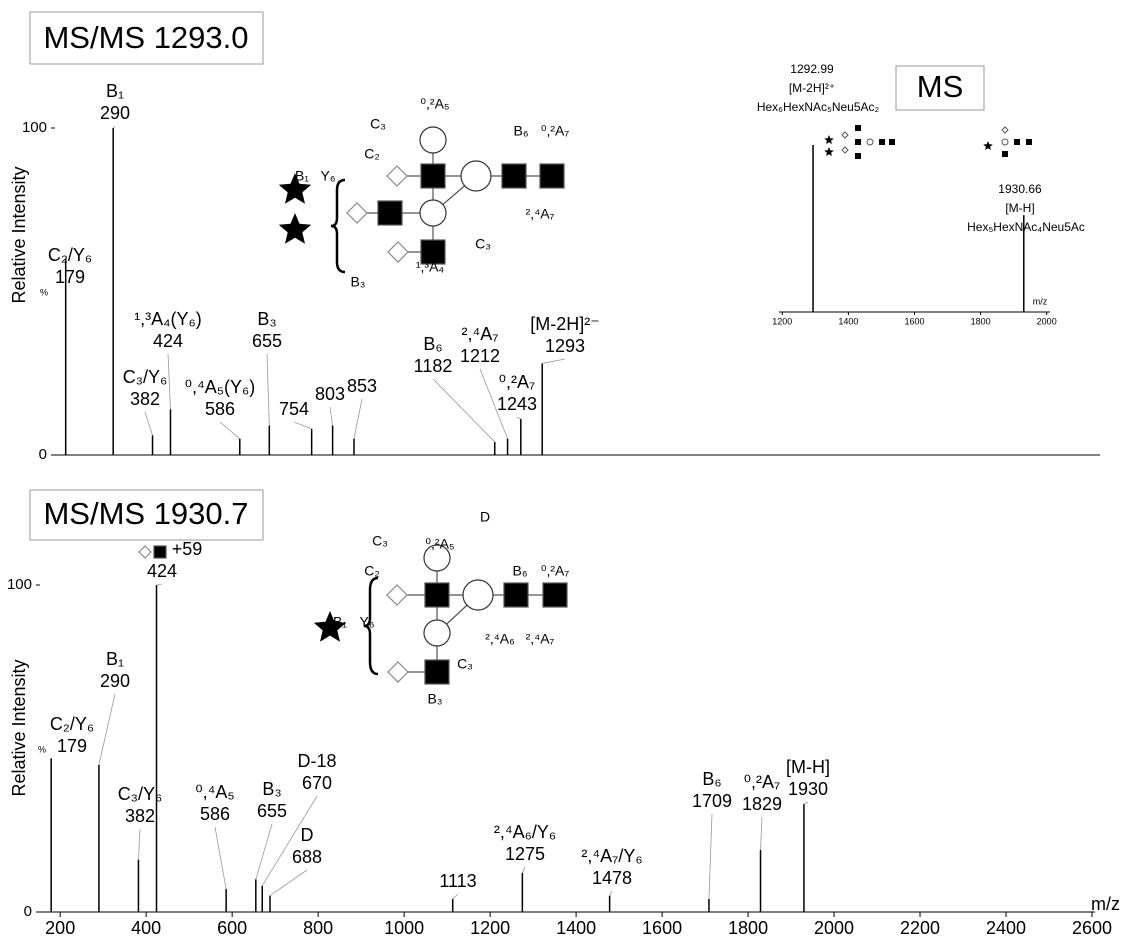 The height and width of the screenshot is (939, 1135). What do you see at coordinates (44, 292) in the screenshot?
I see `y-unit-label: %` at bounding box center [44, 292].